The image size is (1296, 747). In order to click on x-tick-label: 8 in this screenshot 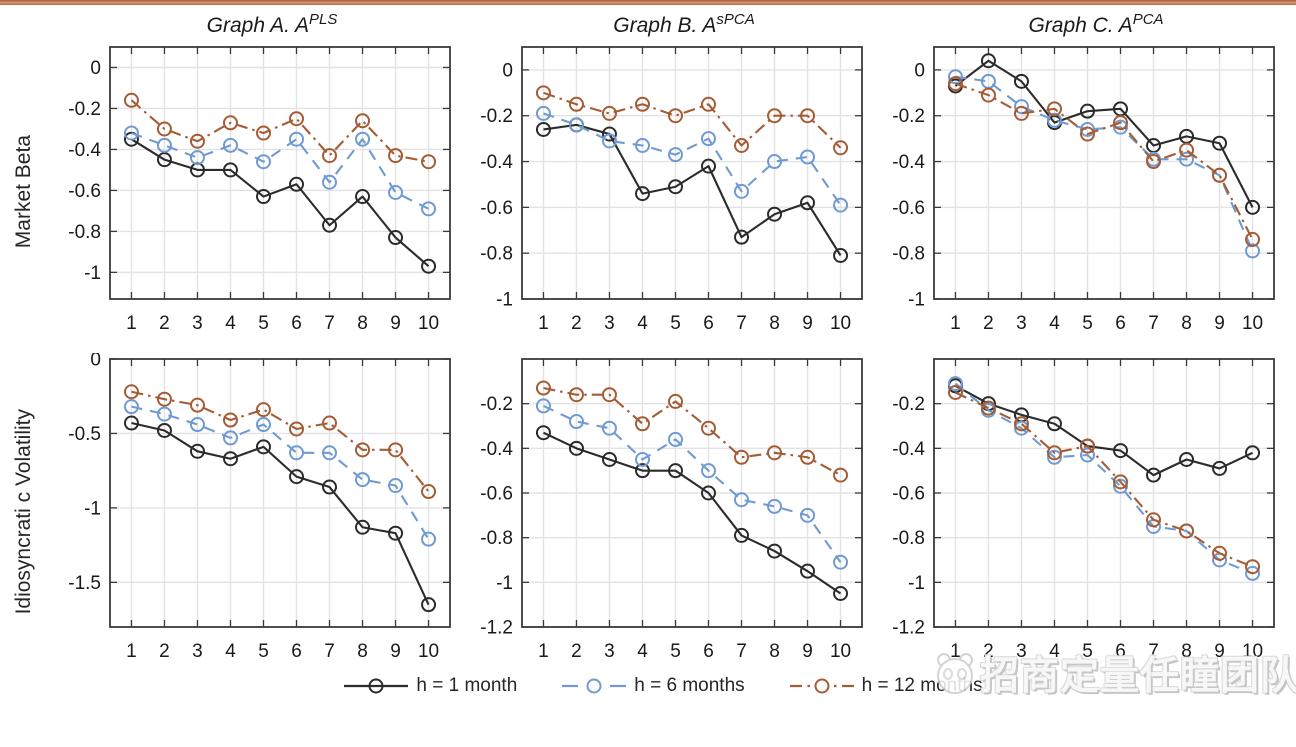, I will do `click(774, 651)`.